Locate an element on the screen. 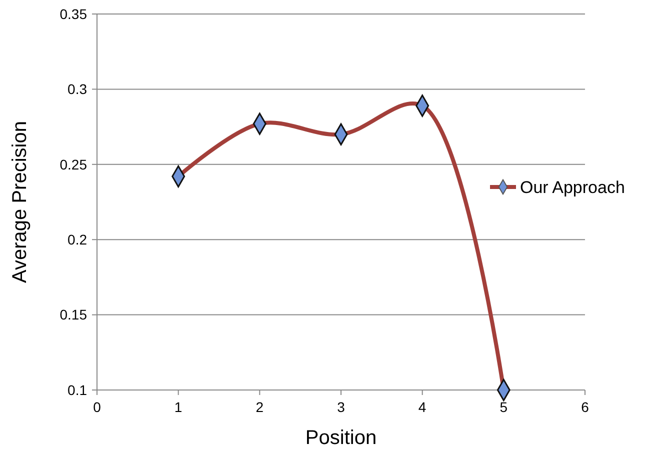 The height and width of the screenshot is (456, 660). y-tick-label: 0.1 is located at coordinates (78, 390).